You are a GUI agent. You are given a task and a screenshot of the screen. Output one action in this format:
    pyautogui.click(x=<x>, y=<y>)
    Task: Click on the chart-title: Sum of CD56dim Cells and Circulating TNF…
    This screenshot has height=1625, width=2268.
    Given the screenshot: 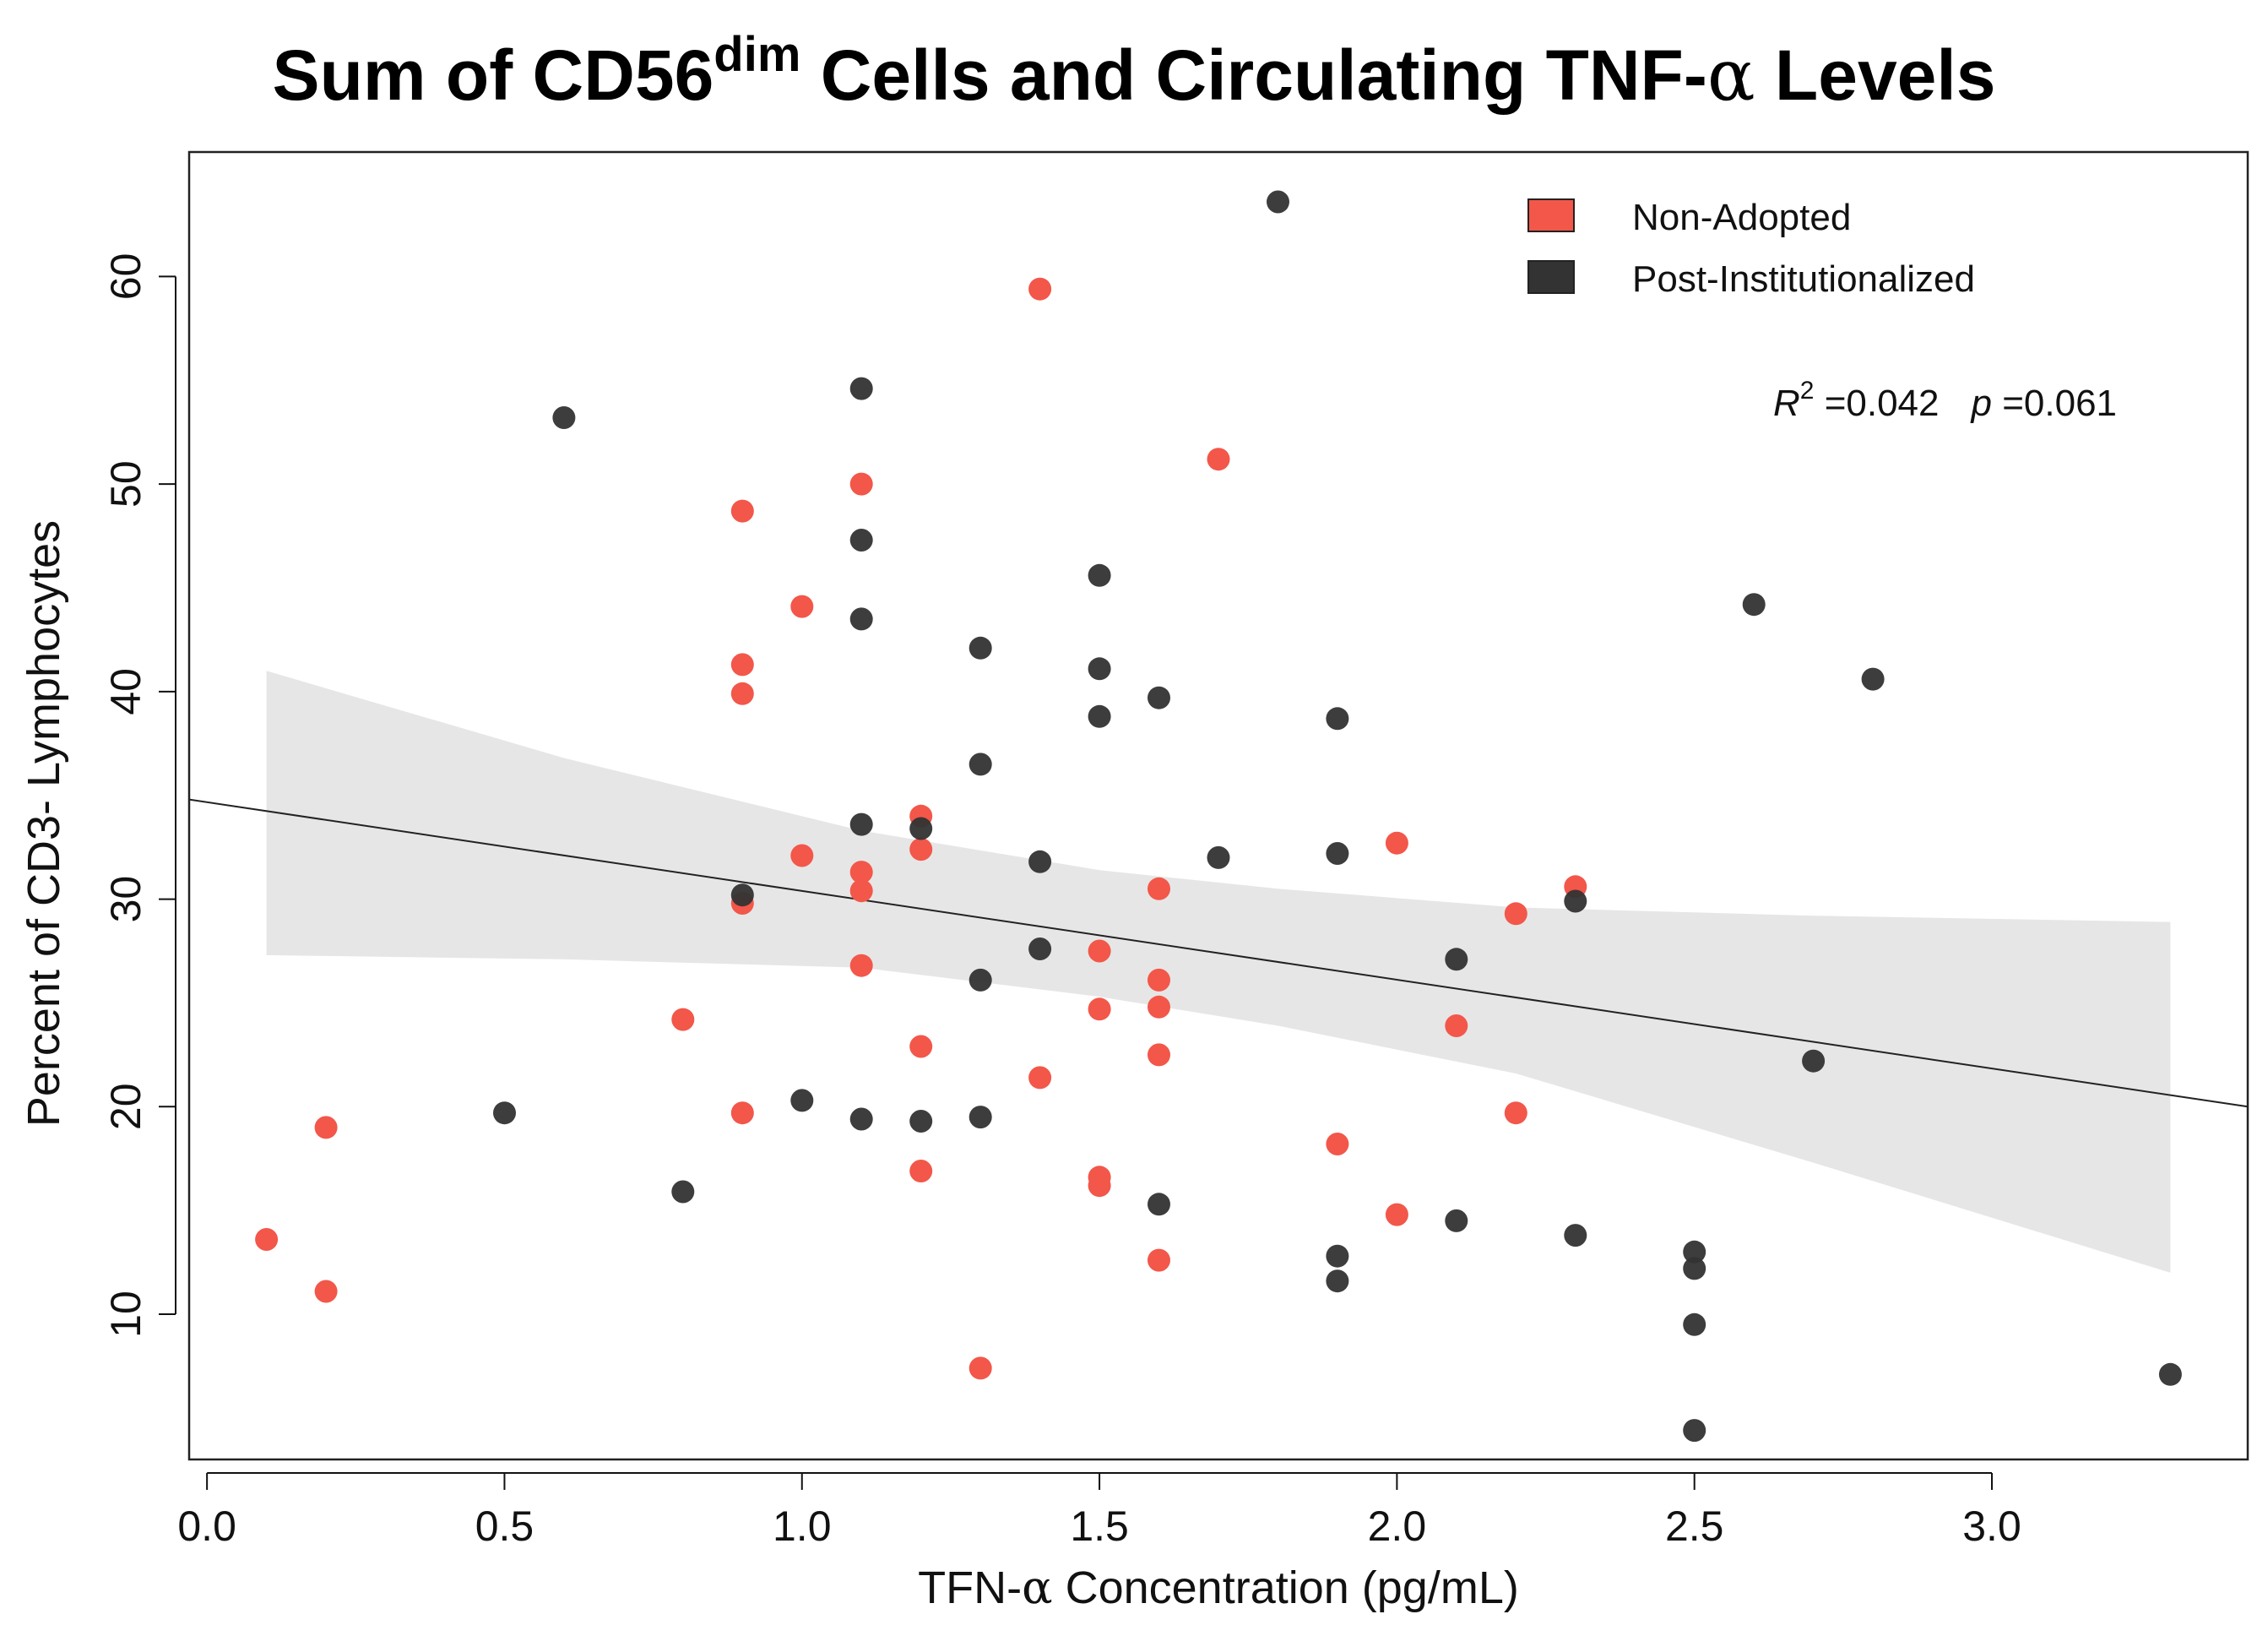 What is the action you would take?
    pyautogui.click(x=1134, y=72)
    